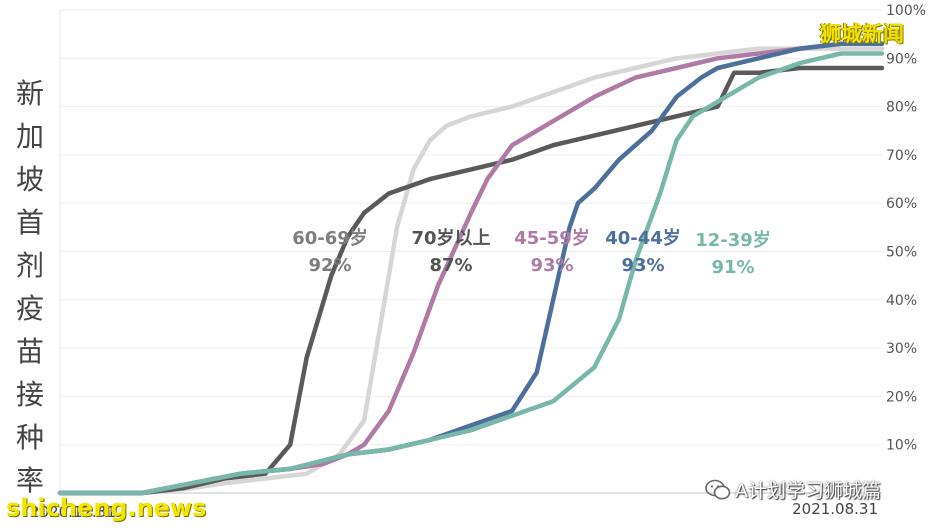  What do you see at coordinates (29, 179) in the screenshot?
I see `title-char: 坡` at bounding box center [29, 179].